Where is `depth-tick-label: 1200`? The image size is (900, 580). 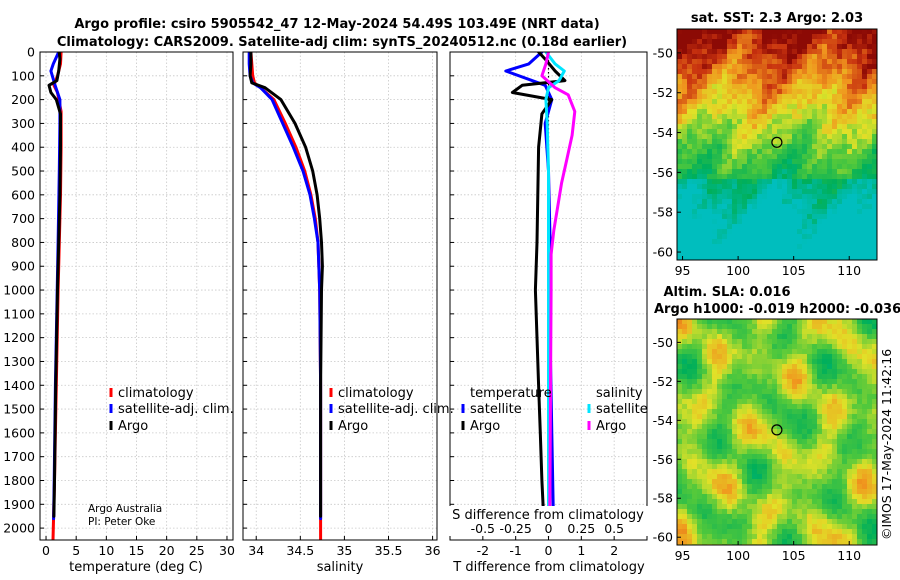 depth-tick-label: 1200 is located at coordinates (19, 337).